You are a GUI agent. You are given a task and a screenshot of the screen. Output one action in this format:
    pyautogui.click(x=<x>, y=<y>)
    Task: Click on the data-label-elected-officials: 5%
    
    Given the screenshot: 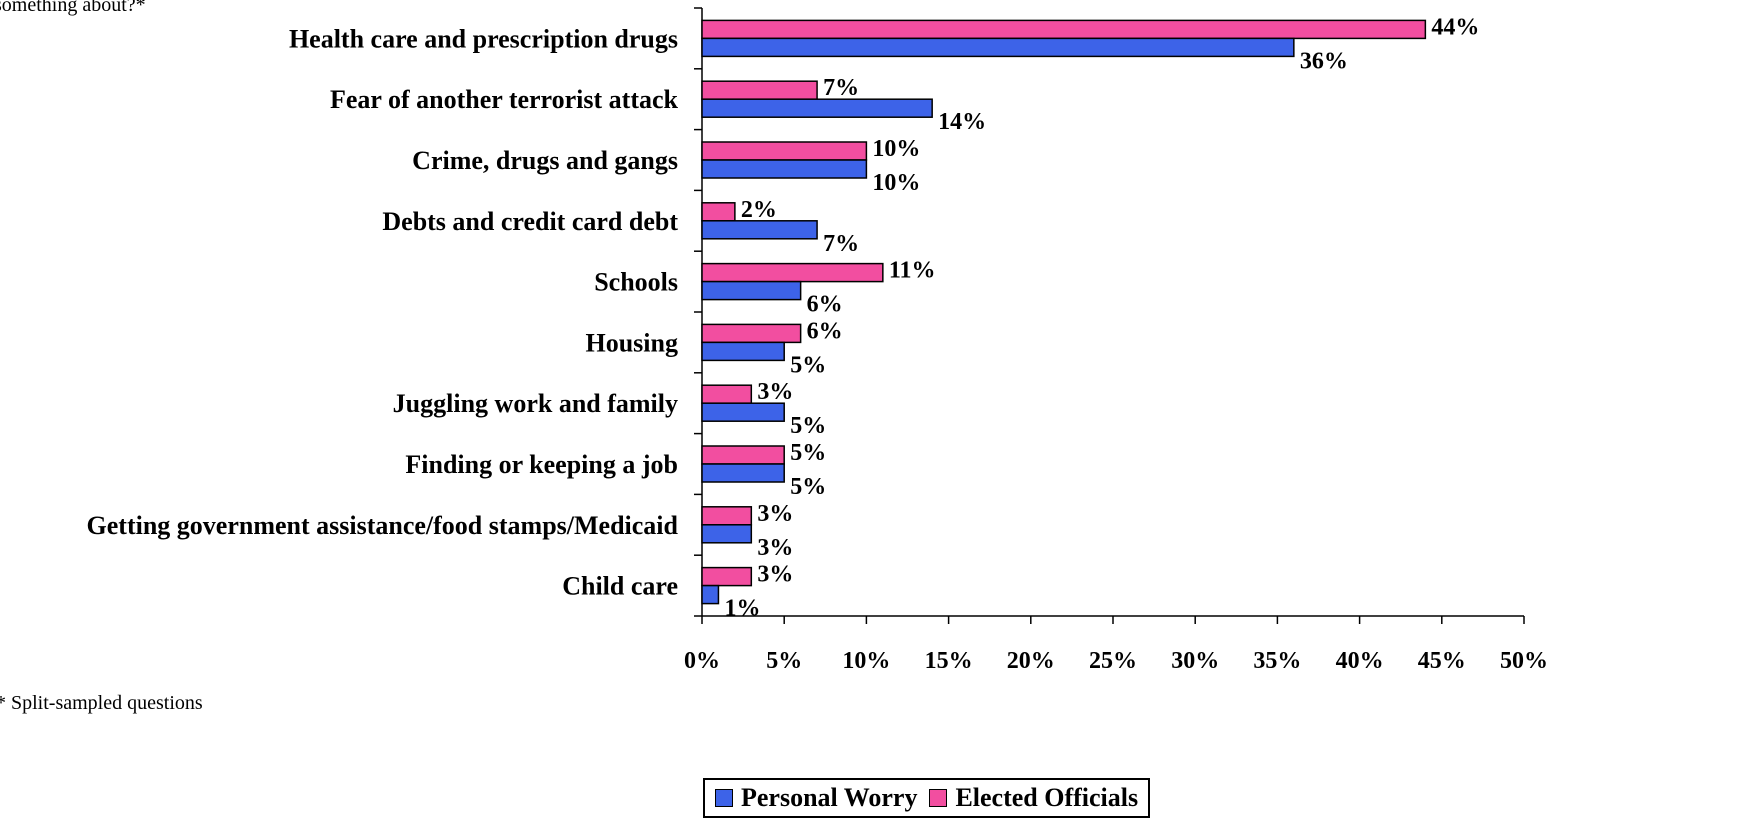 What is the action you would take?
    pyautogui.click(x=808, y=453)
    